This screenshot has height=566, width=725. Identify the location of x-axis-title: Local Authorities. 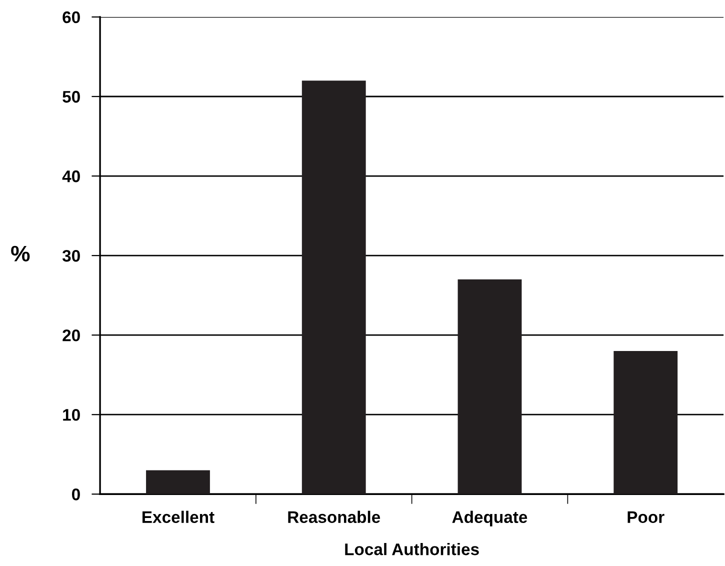
(412, 549).